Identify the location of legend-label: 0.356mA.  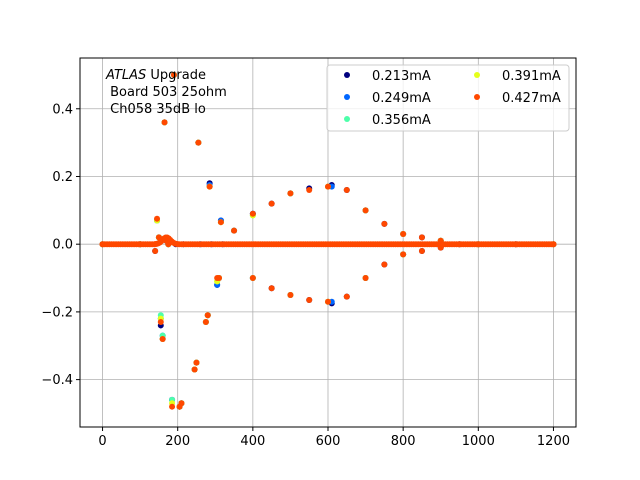
(401, 120).